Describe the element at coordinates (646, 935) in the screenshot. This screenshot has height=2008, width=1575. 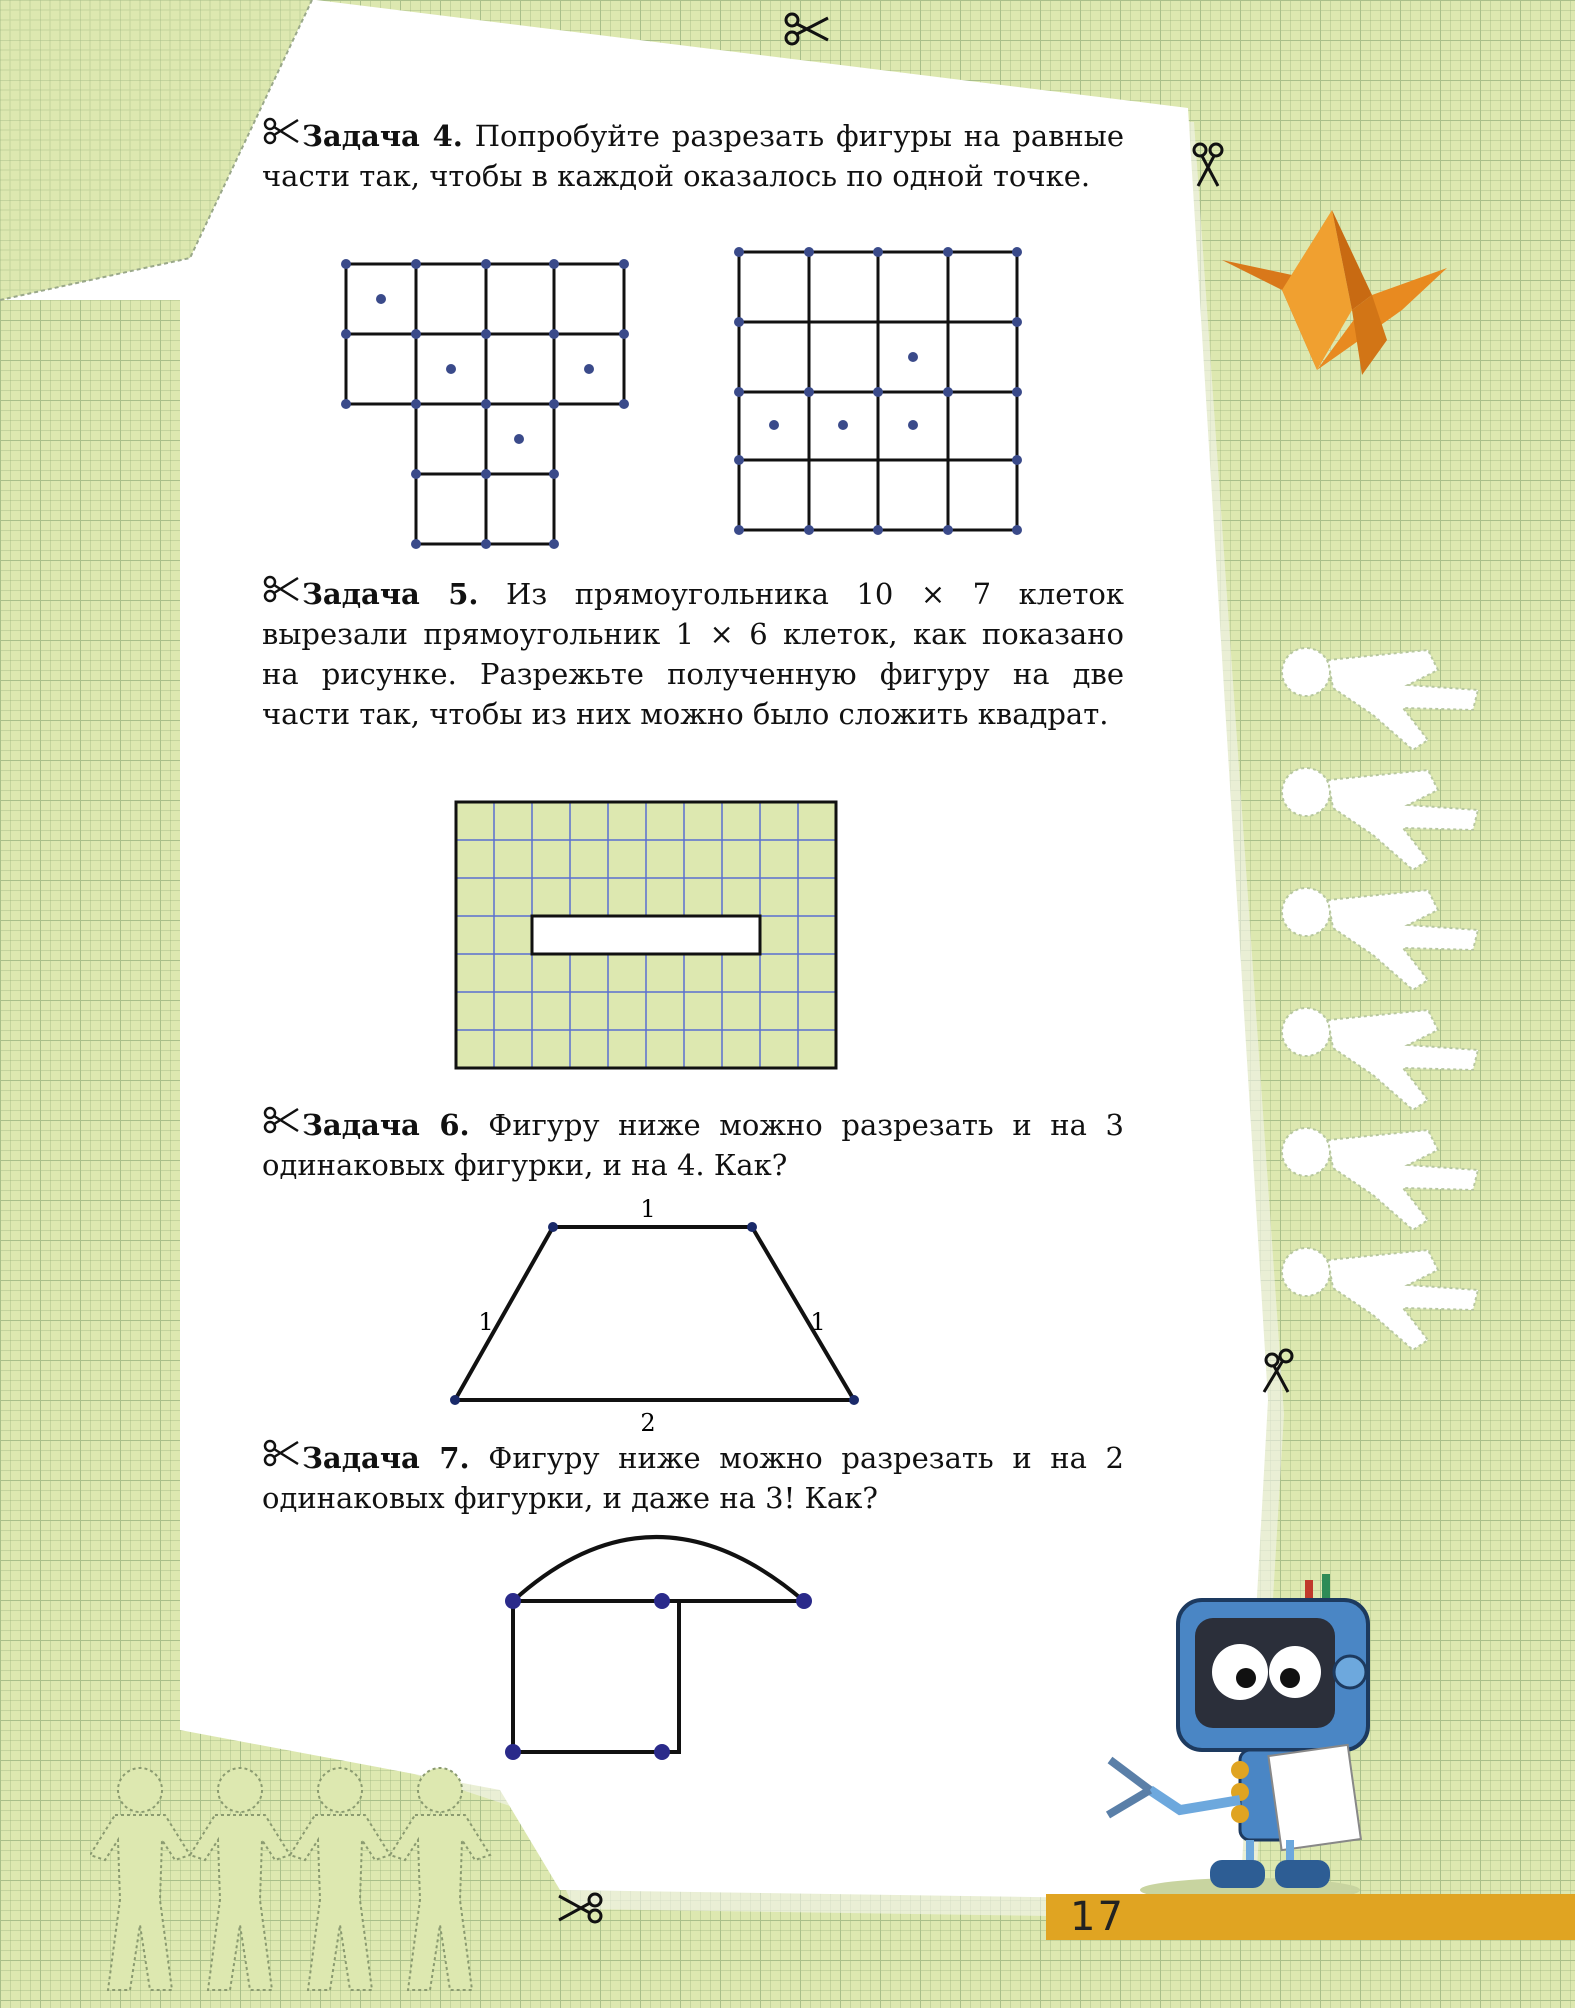
I see `task-5-figure-rectangle` at that location.